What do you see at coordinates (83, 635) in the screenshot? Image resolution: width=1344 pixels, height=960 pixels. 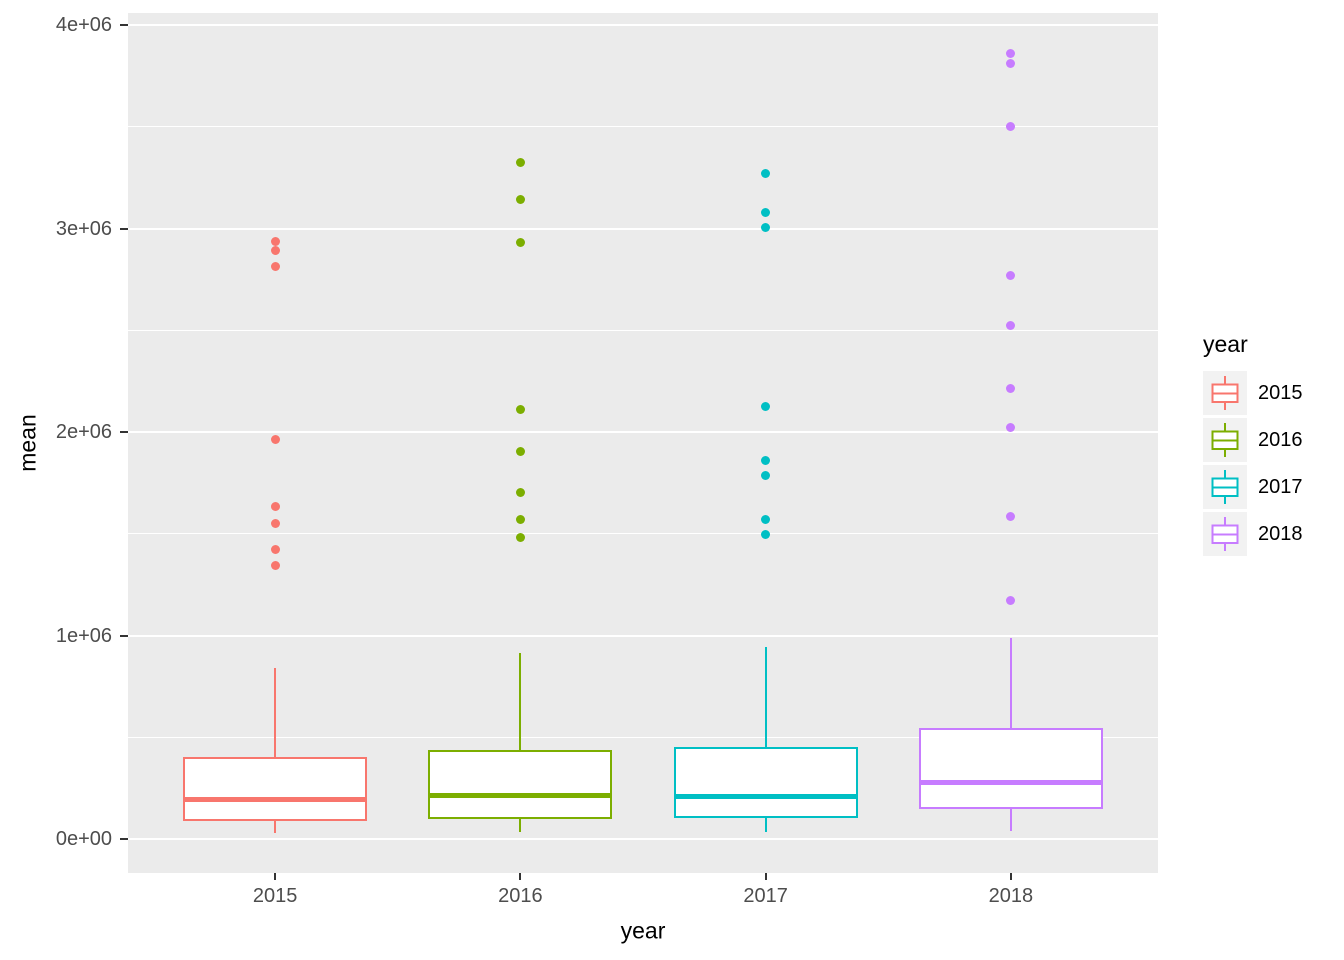 I see `y-tick-label: 1e+06` at bounding box center [83, 635].